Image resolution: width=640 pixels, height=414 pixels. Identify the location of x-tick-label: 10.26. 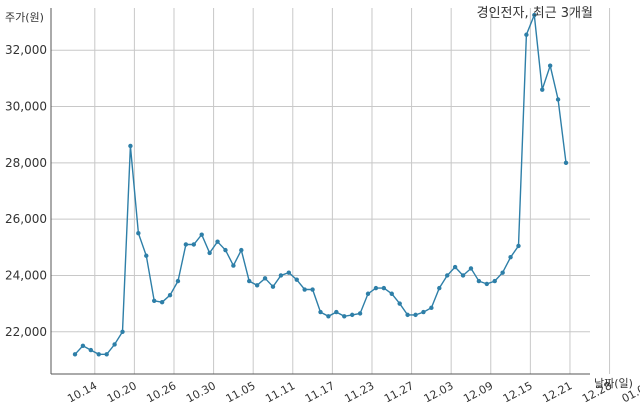
(161, 392).